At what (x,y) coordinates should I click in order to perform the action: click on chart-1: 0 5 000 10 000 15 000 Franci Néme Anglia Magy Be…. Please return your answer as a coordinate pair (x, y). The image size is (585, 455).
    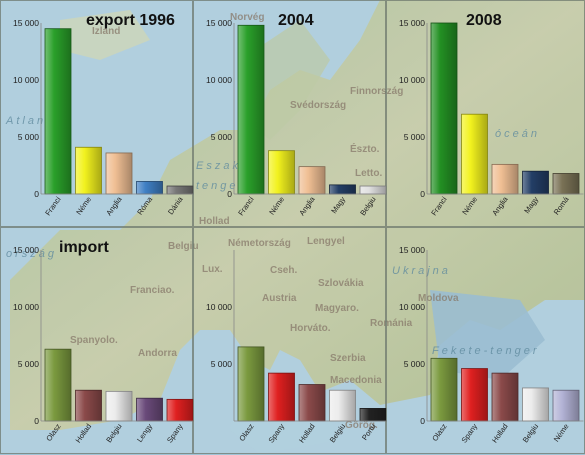
    Looking at the image, I should click on (296, 117).